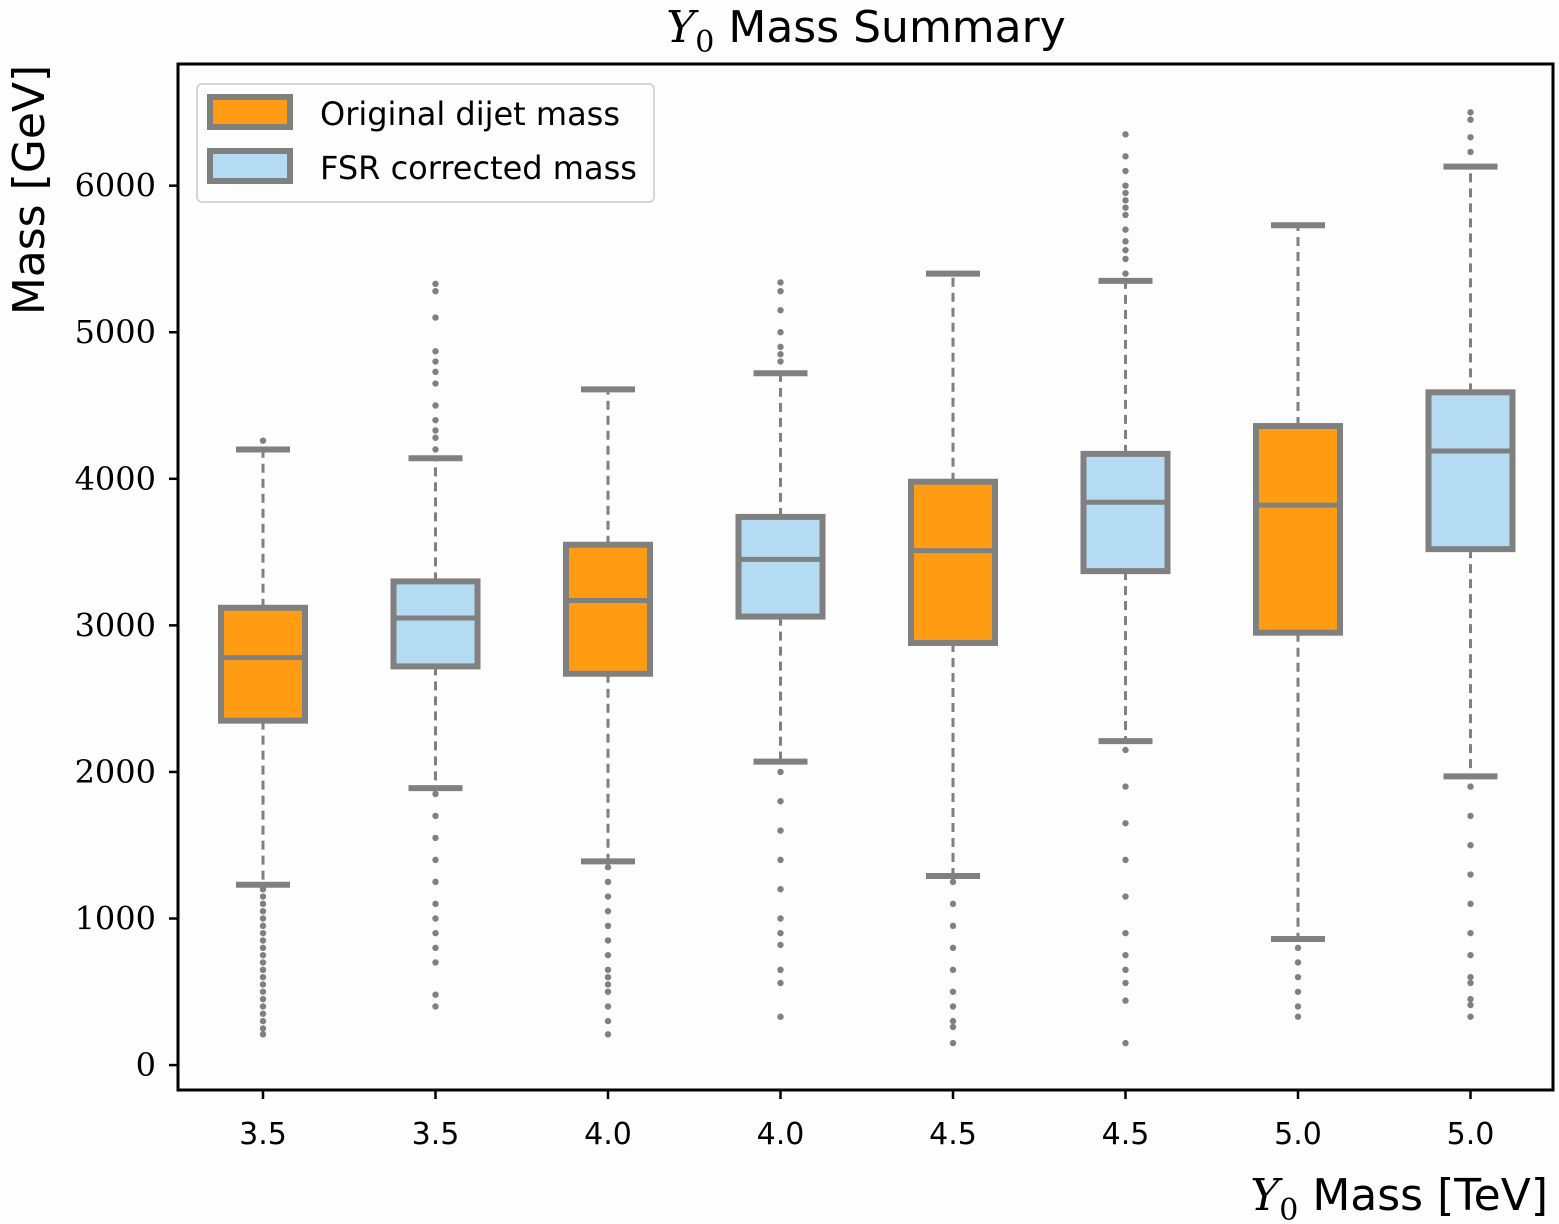 This screenshot has width=1559, height=1224. What do you see at coordinates (146, 1065) in the screenshot?
I see `y-tick-label: 0` at bounding box center [146, 1065].